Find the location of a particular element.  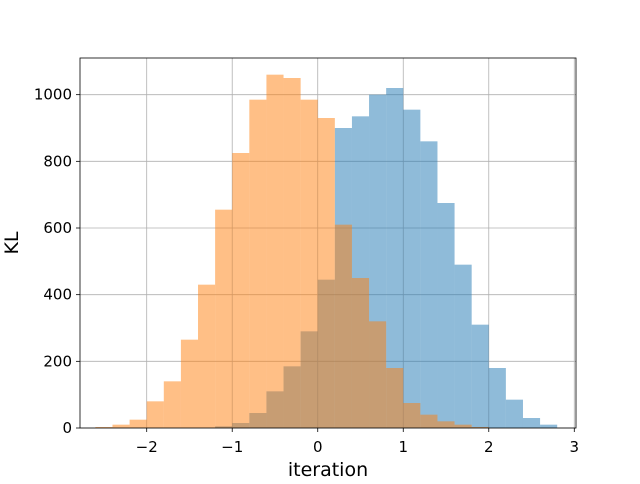

x-tick-label: −2 is located at coordinates (147, 447).